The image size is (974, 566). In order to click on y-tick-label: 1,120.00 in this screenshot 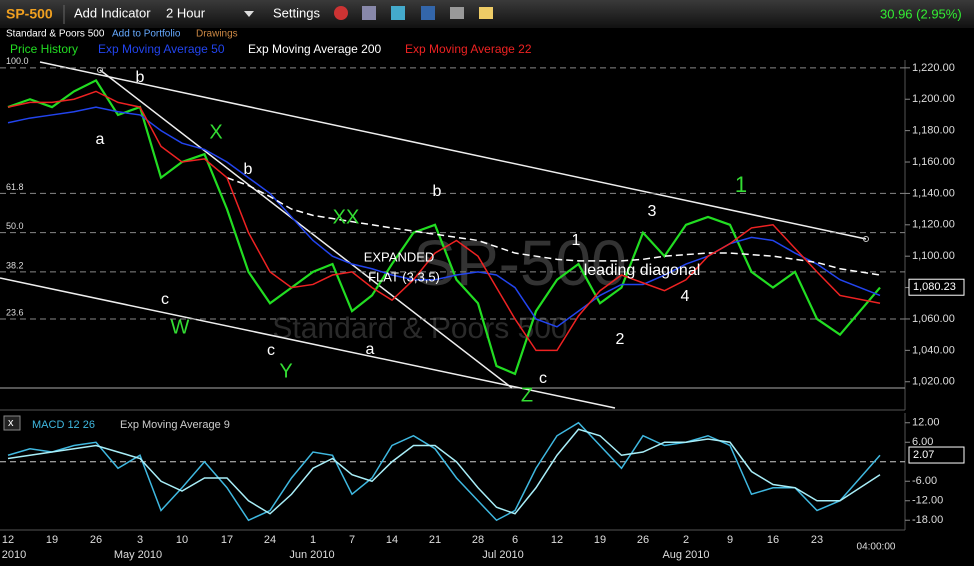, I will do `click(933, 225)`.